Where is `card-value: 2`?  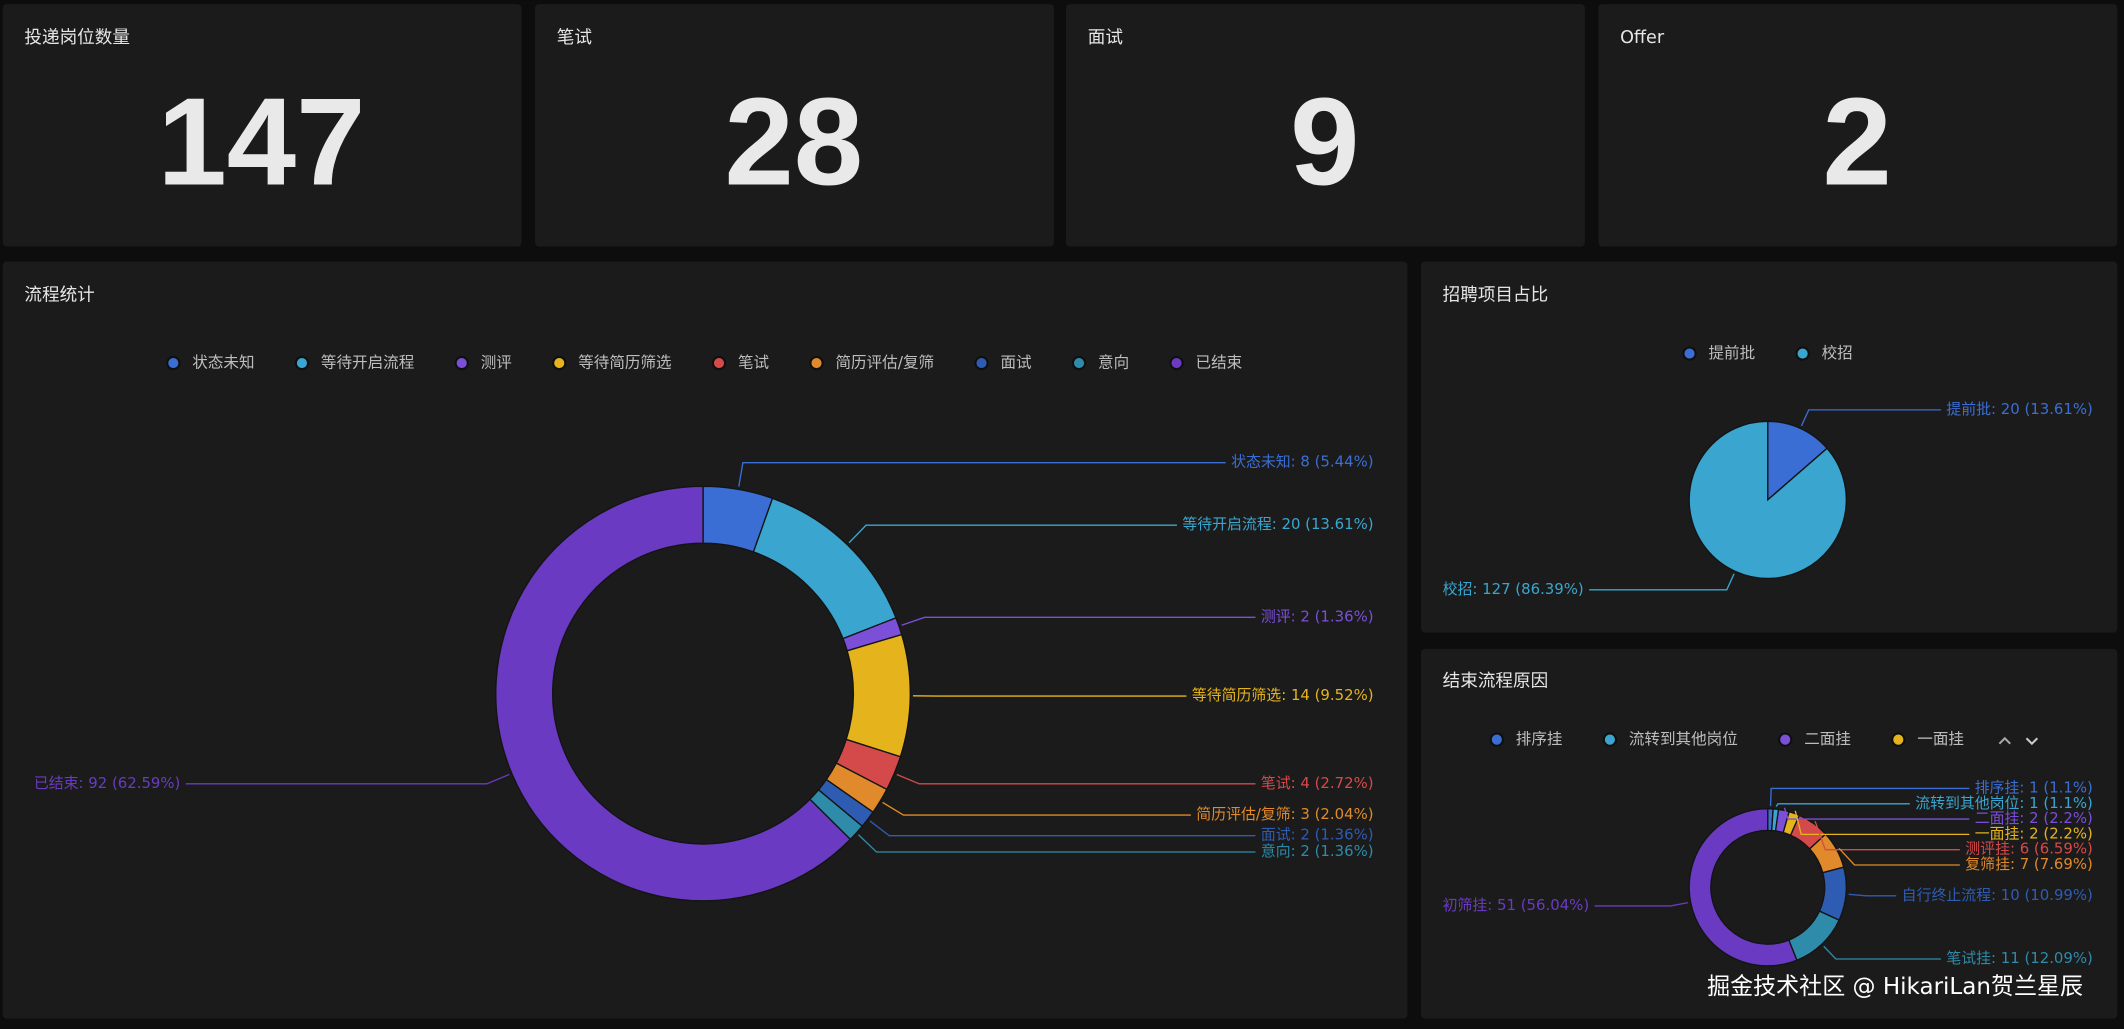
card-value: 2 is located at coordinates (1856, 142).